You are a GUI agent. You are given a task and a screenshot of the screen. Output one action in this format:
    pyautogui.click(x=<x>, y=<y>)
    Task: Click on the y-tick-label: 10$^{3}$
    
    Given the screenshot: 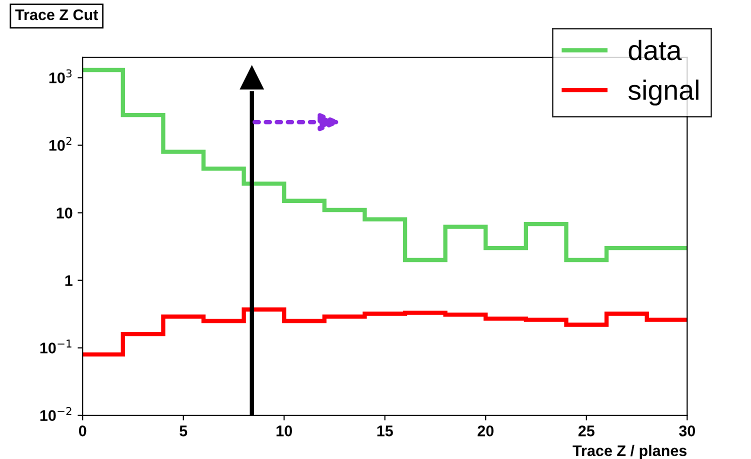 What is the action you would take?
    pyautogui.click(x=60, y=76)
    